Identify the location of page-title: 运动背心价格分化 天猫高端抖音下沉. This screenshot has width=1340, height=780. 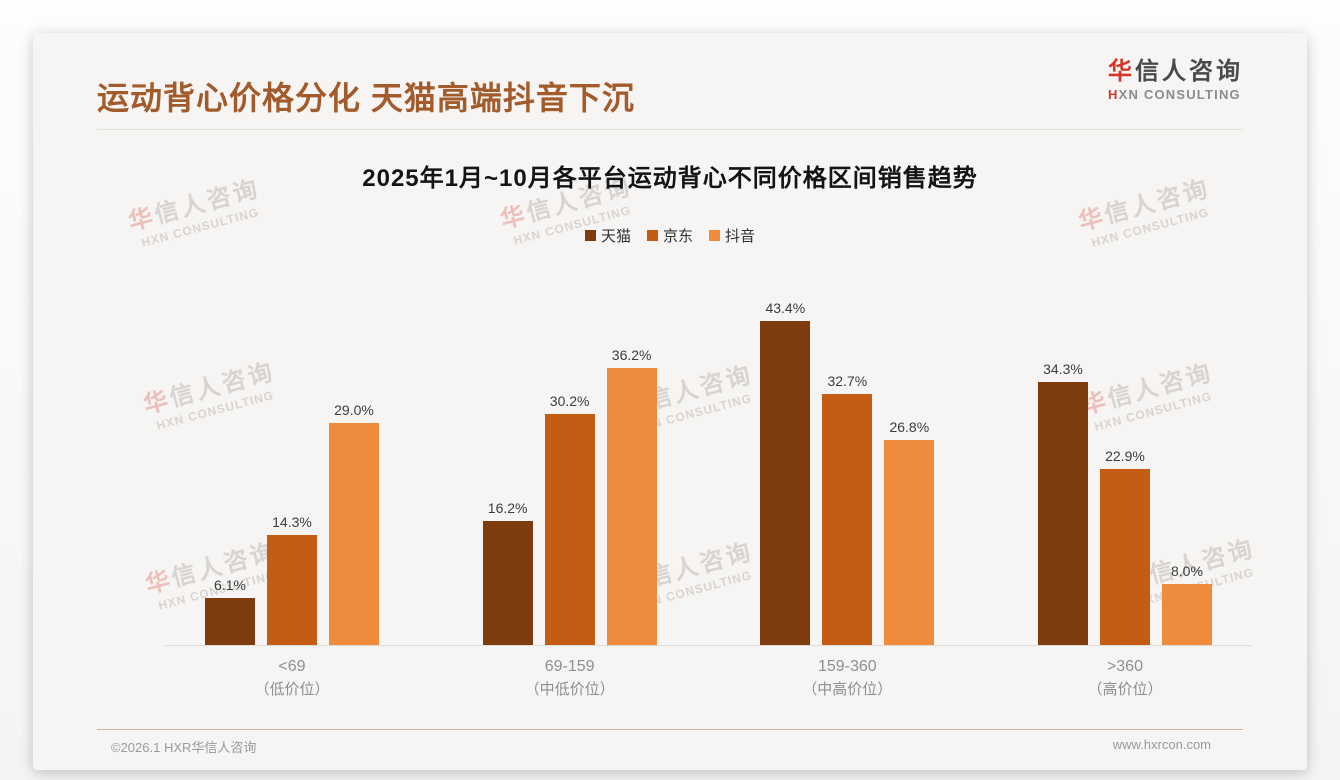
(366, 98).